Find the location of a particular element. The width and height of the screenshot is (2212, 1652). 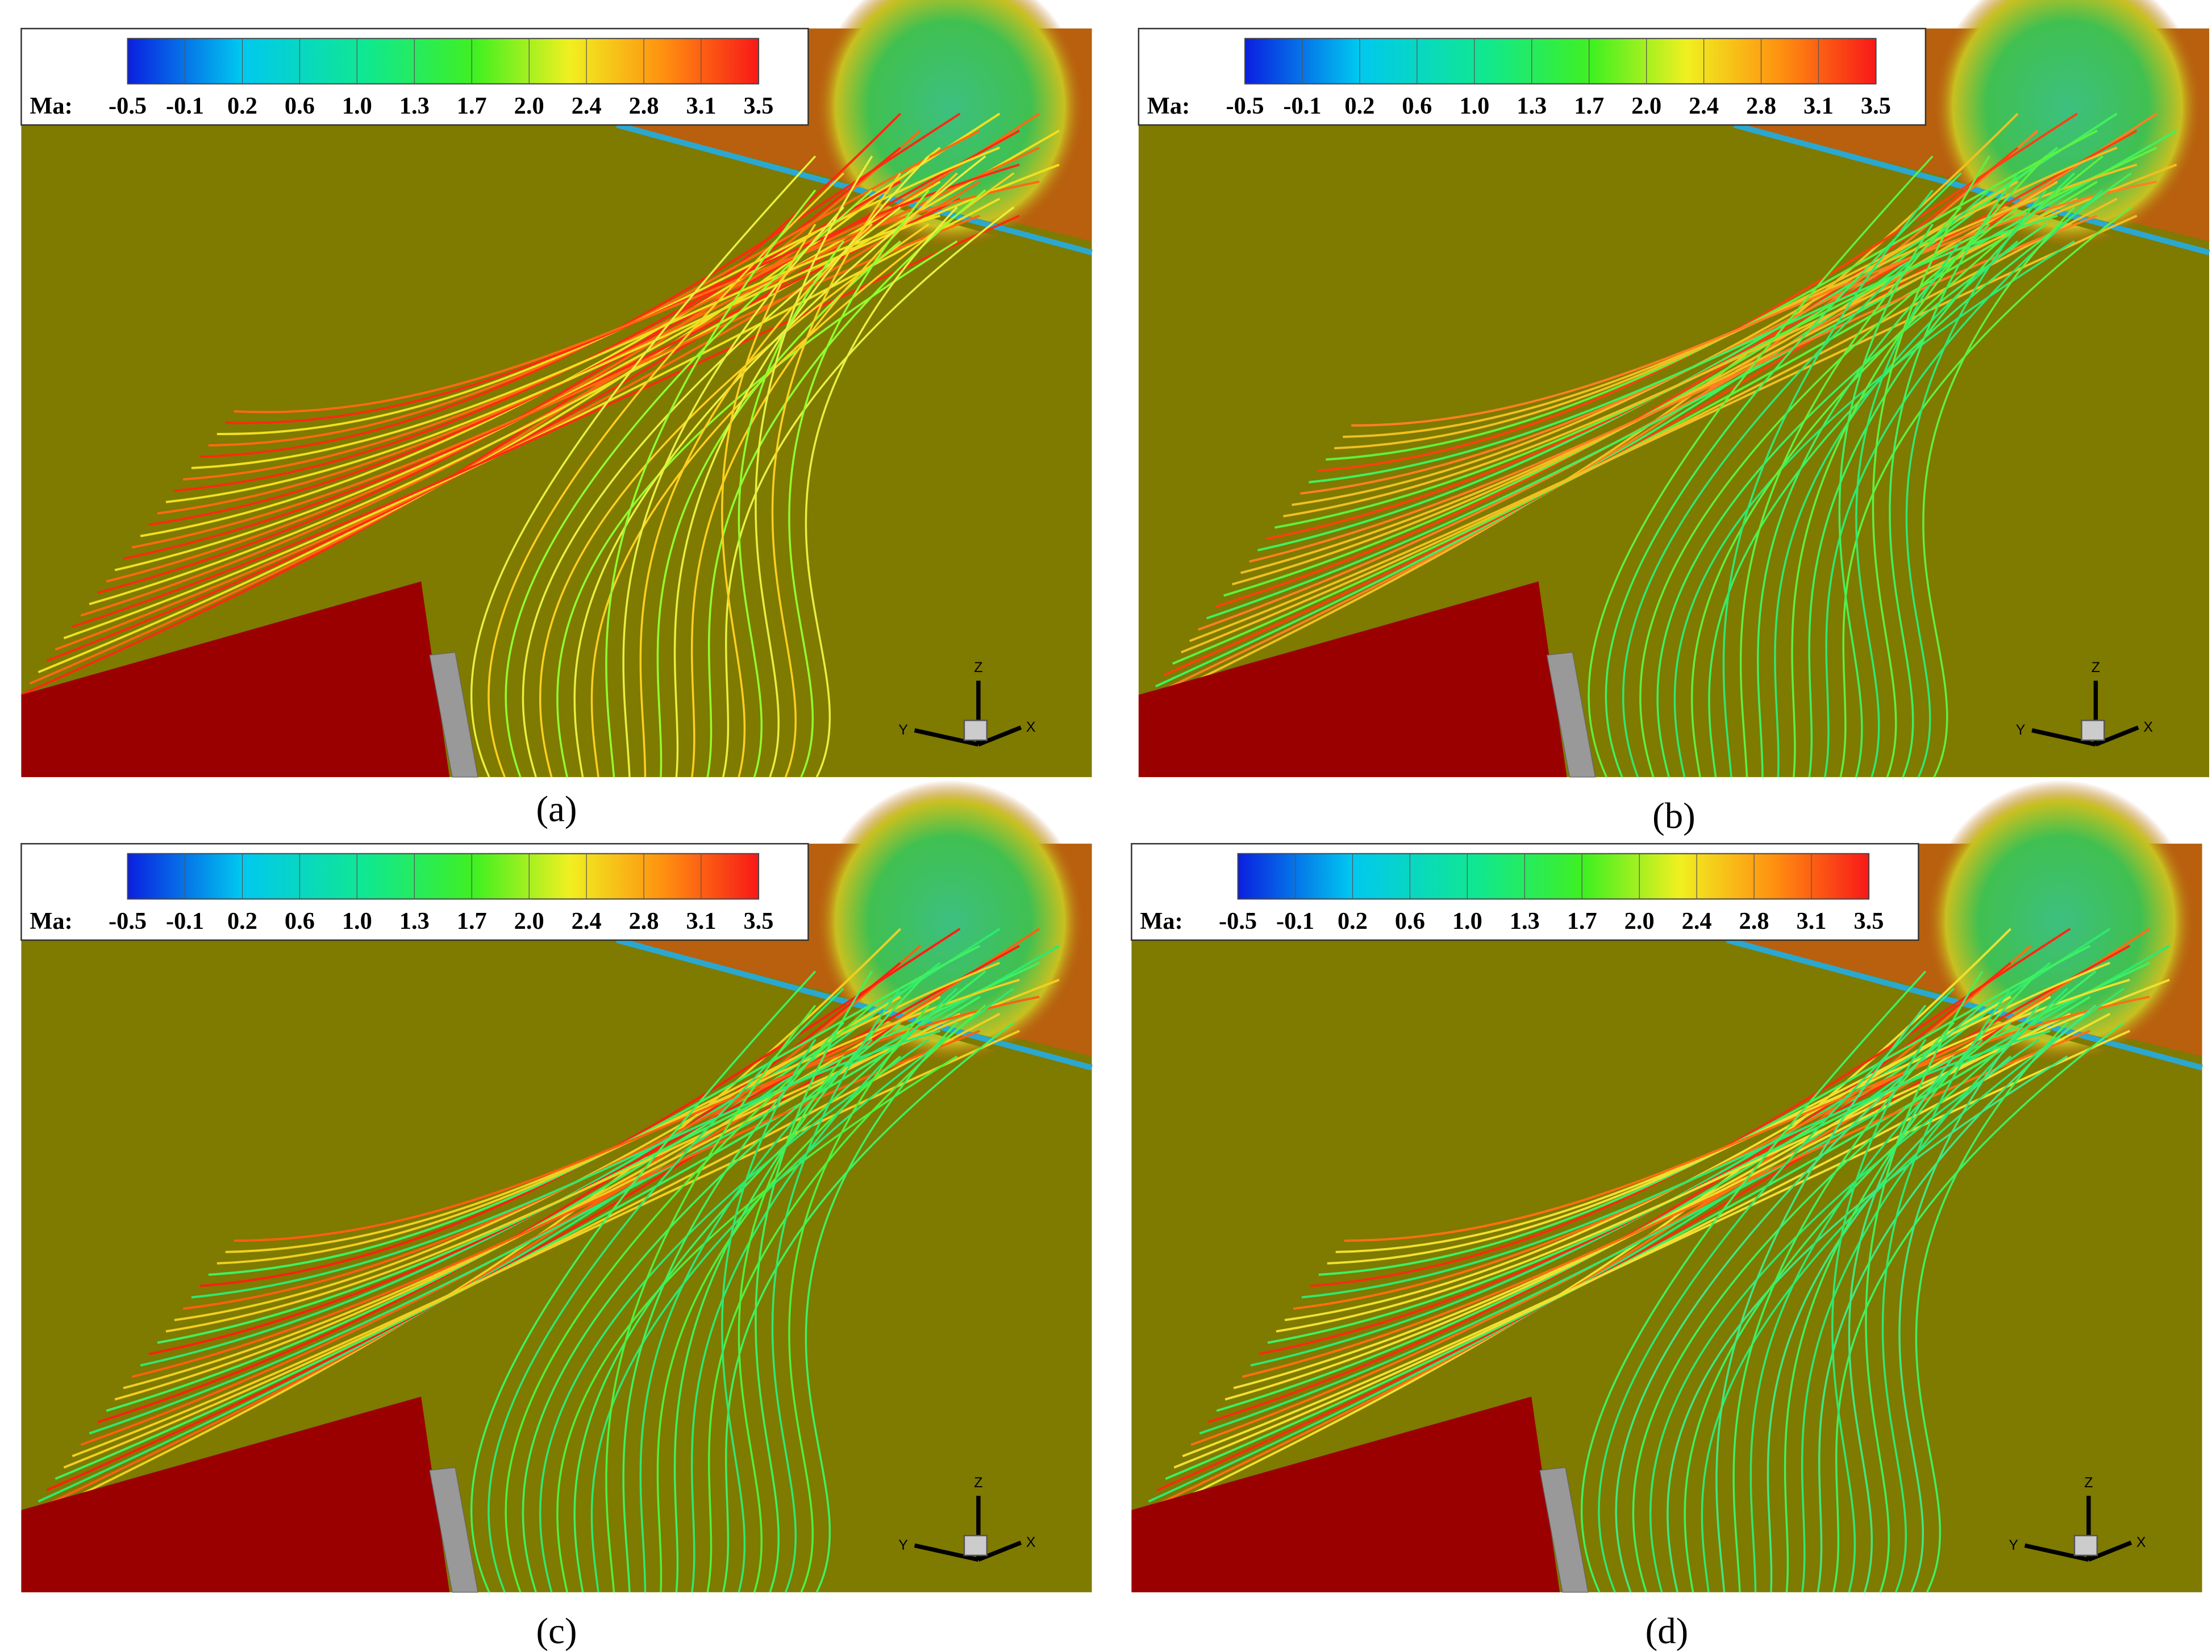

flow-core is located at coordinates (950, 921).